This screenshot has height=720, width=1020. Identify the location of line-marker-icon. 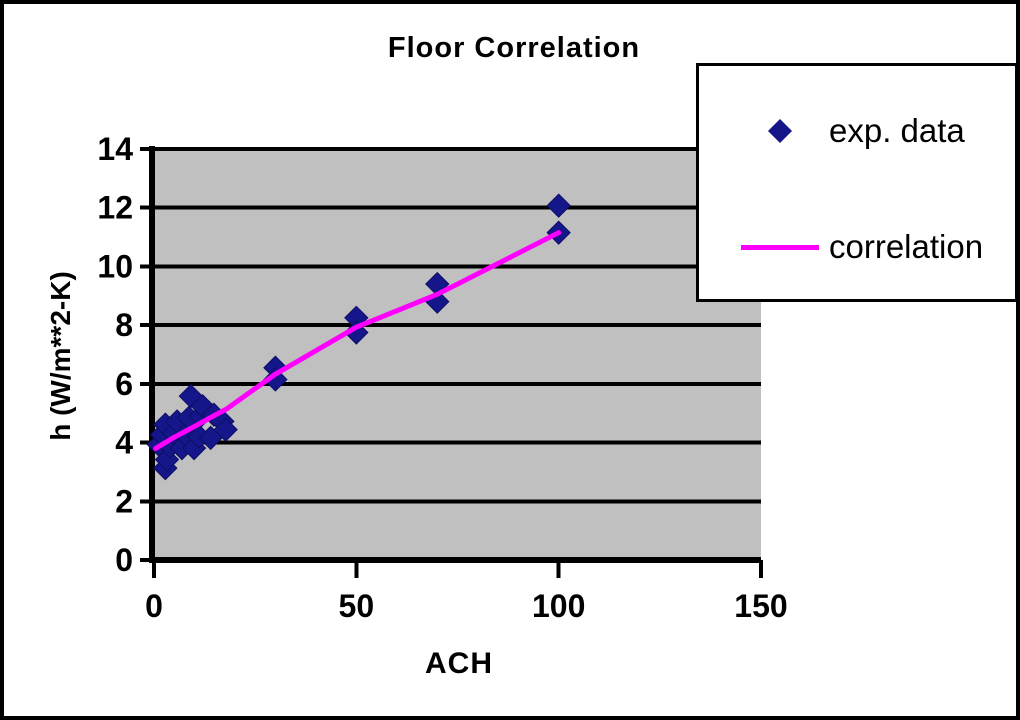
(780, 247).